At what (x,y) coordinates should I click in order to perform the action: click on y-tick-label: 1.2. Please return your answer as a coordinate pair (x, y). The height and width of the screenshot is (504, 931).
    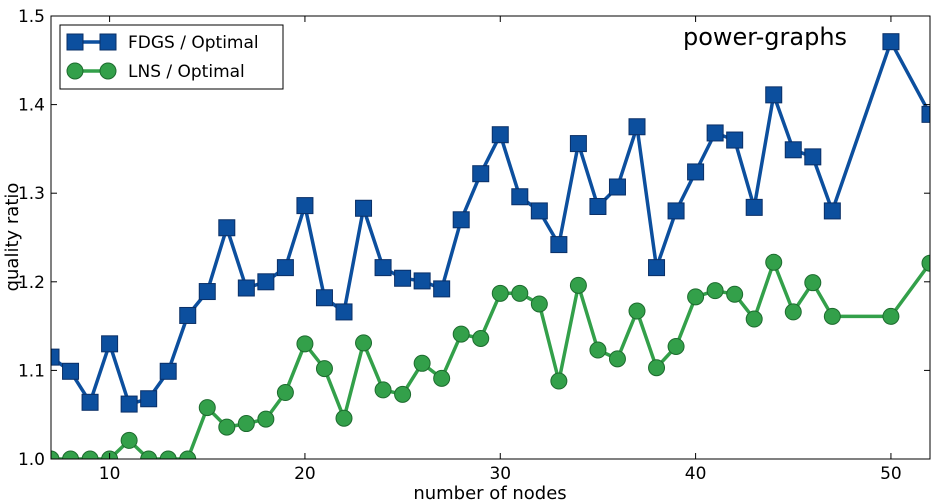
    Looking at the image, I should click on (31, 283).